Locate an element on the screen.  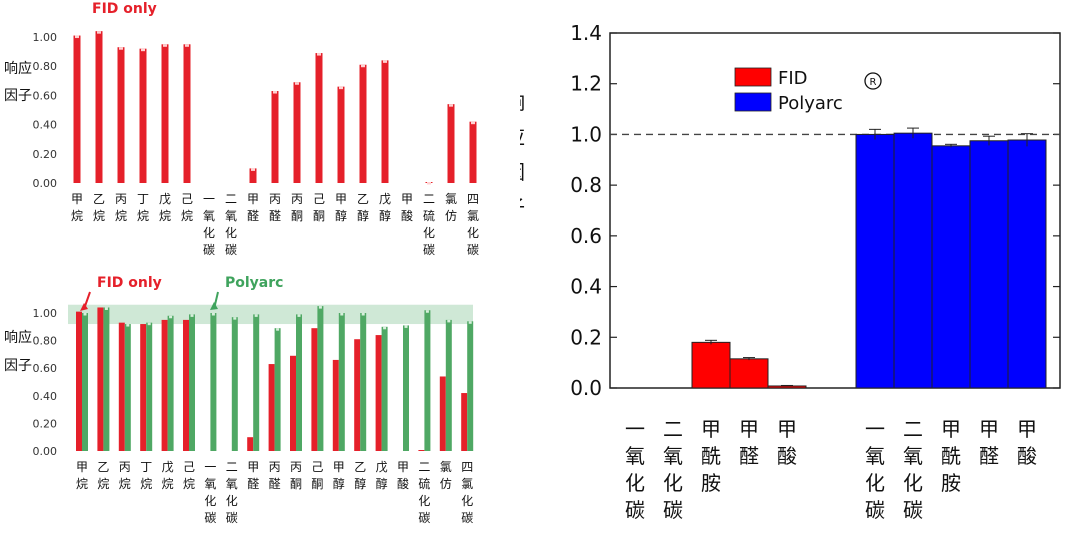
category-label-char: 氯 is located at coordinates (473, 216).